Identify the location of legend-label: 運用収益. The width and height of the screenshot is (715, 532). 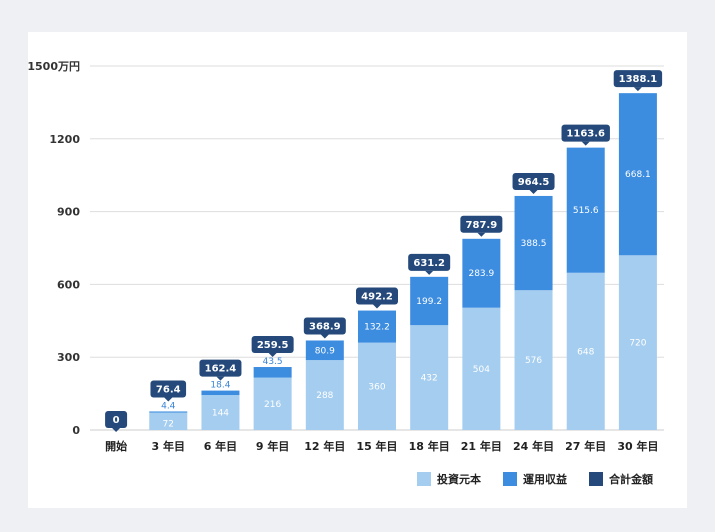
(545, 479).